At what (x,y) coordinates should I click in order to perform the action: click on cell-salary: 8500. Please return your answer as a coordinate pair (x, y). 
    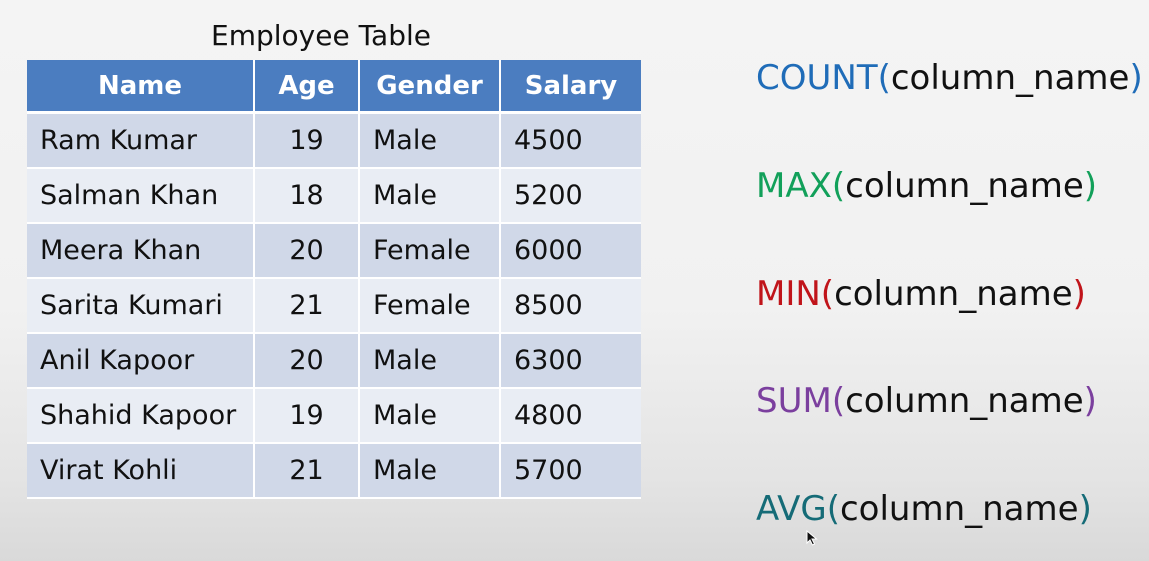
    Looking at the image, I should click on (570, 306).